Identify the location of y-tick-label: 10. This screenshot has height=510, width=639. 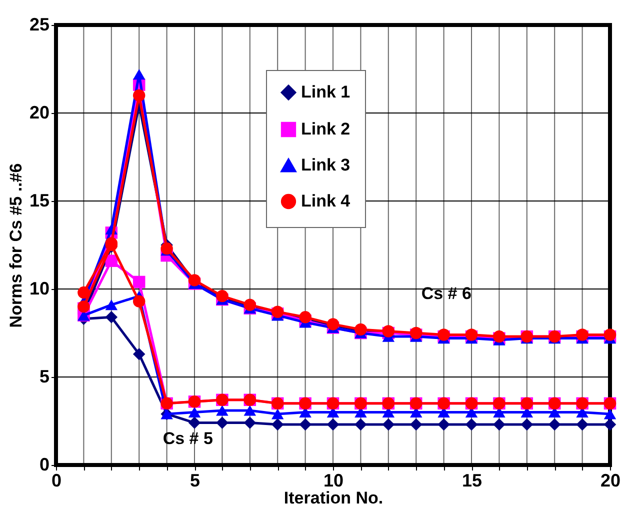
(39, 288).